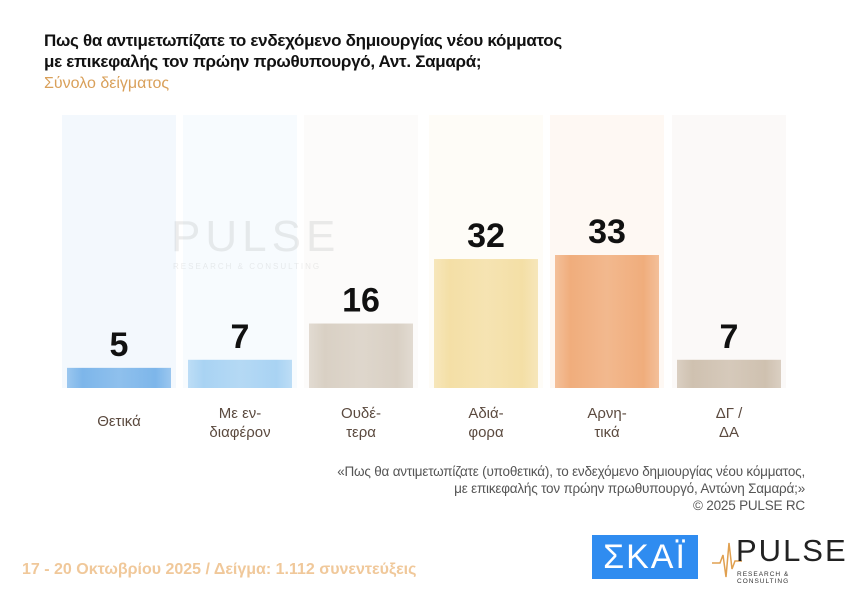 This screenshot has height=595, width=851. What do you see at coordinates (247, 266) in the screenshot?
I see `watermark-tag: RESEARCH & CONSULTING` at bounding box center [247, 266].